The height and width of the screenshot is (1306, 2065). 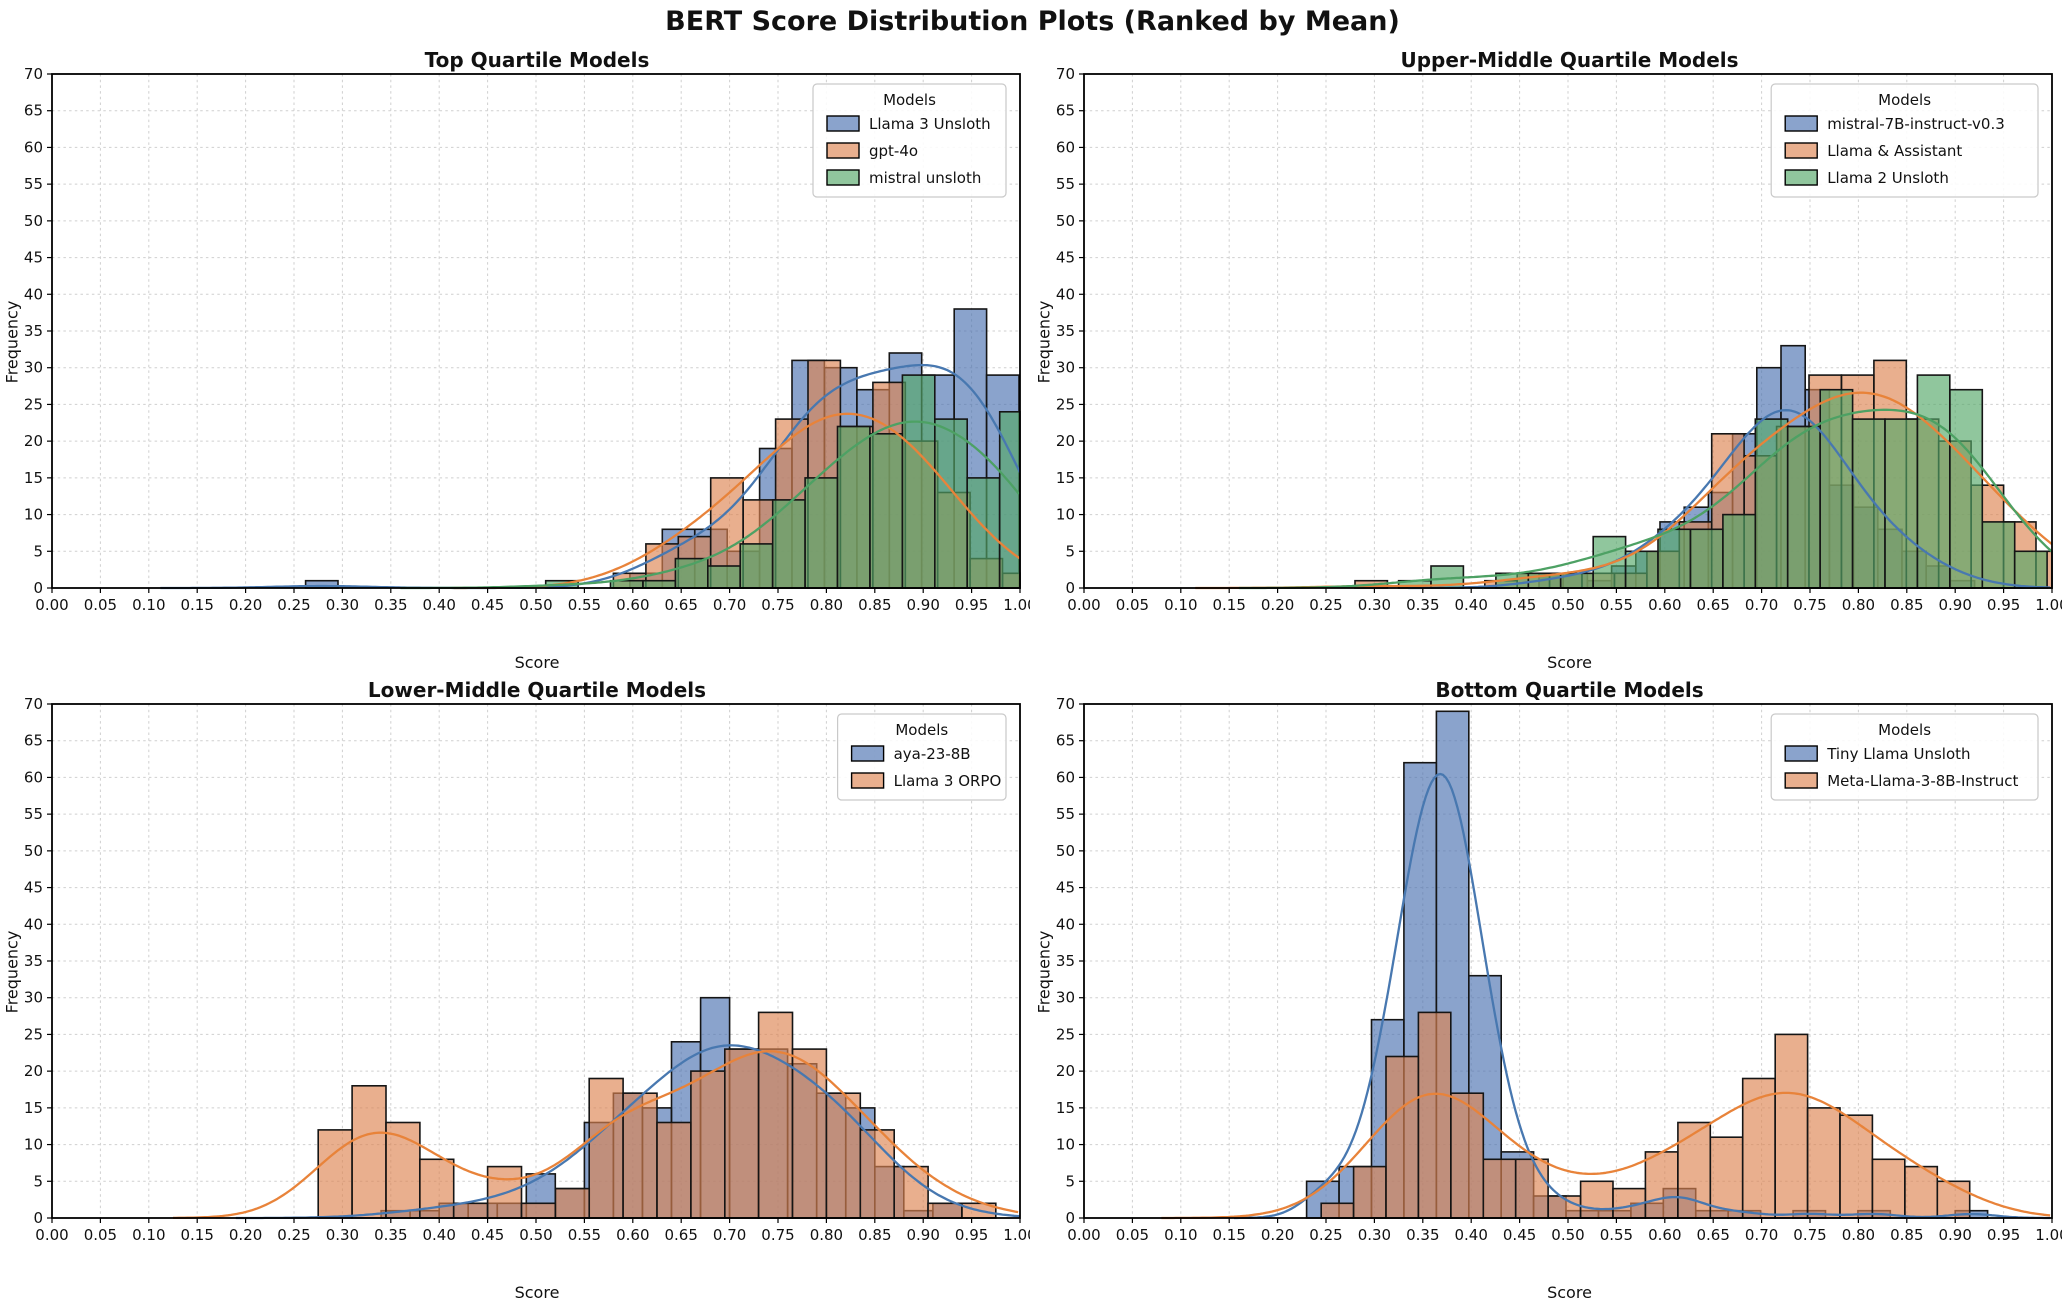 What do you see at coordinates (1761, 605) in the screenshot?
I see `x-tick-label: 0.70` at bounding box center [1761, 605].